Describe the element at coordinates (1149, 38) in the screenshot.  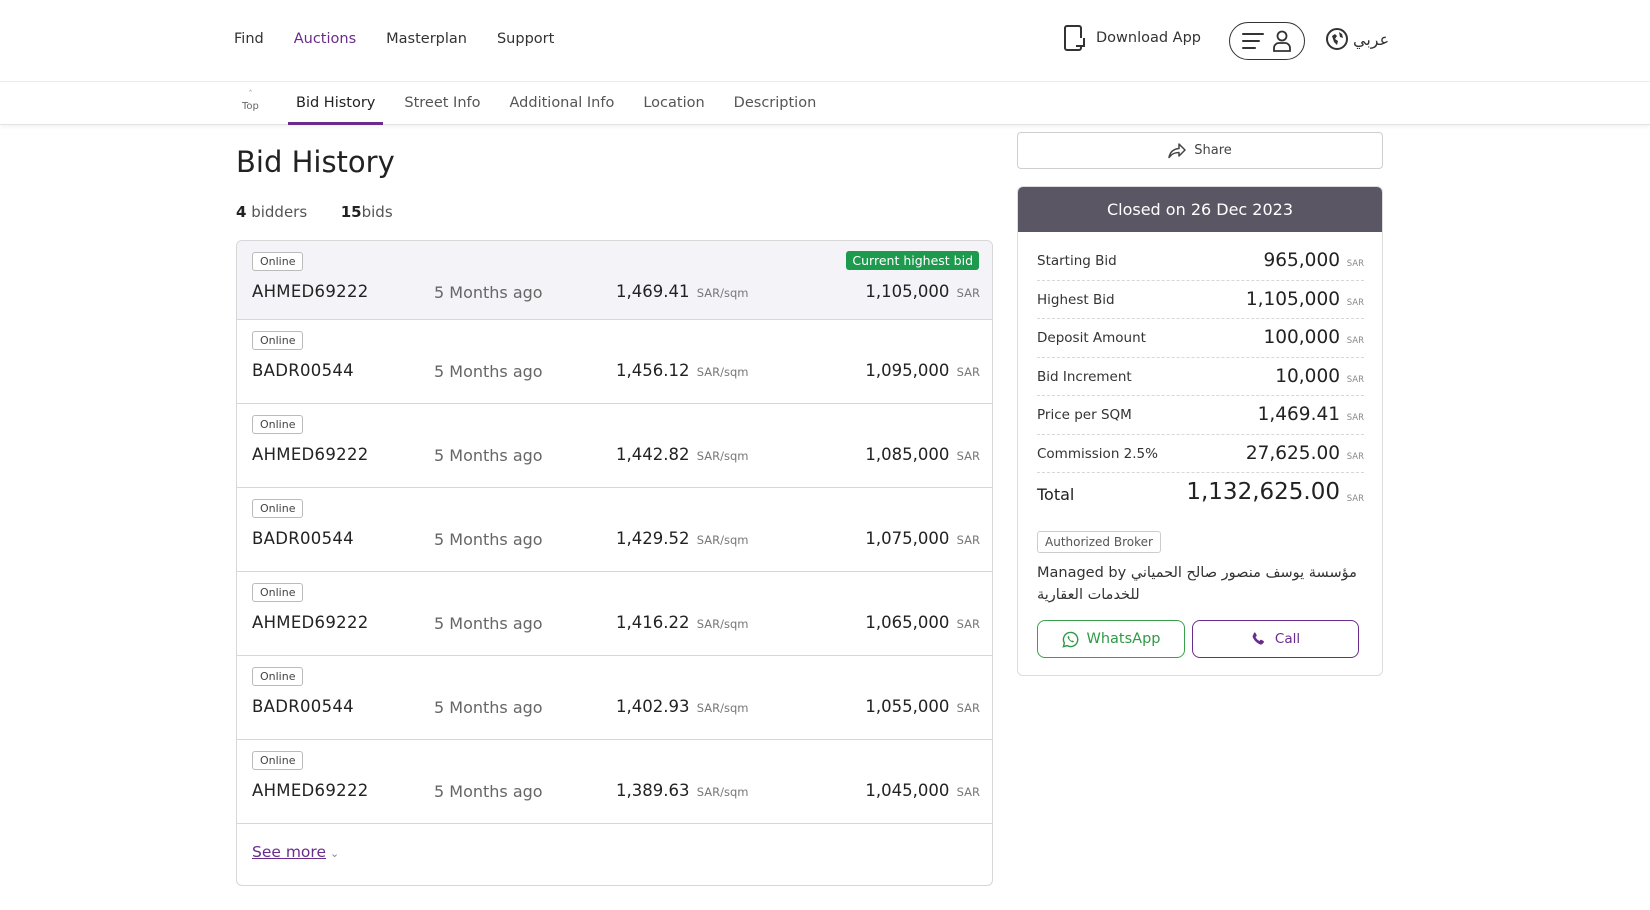
I see `download-app-label: Download App` at that location.